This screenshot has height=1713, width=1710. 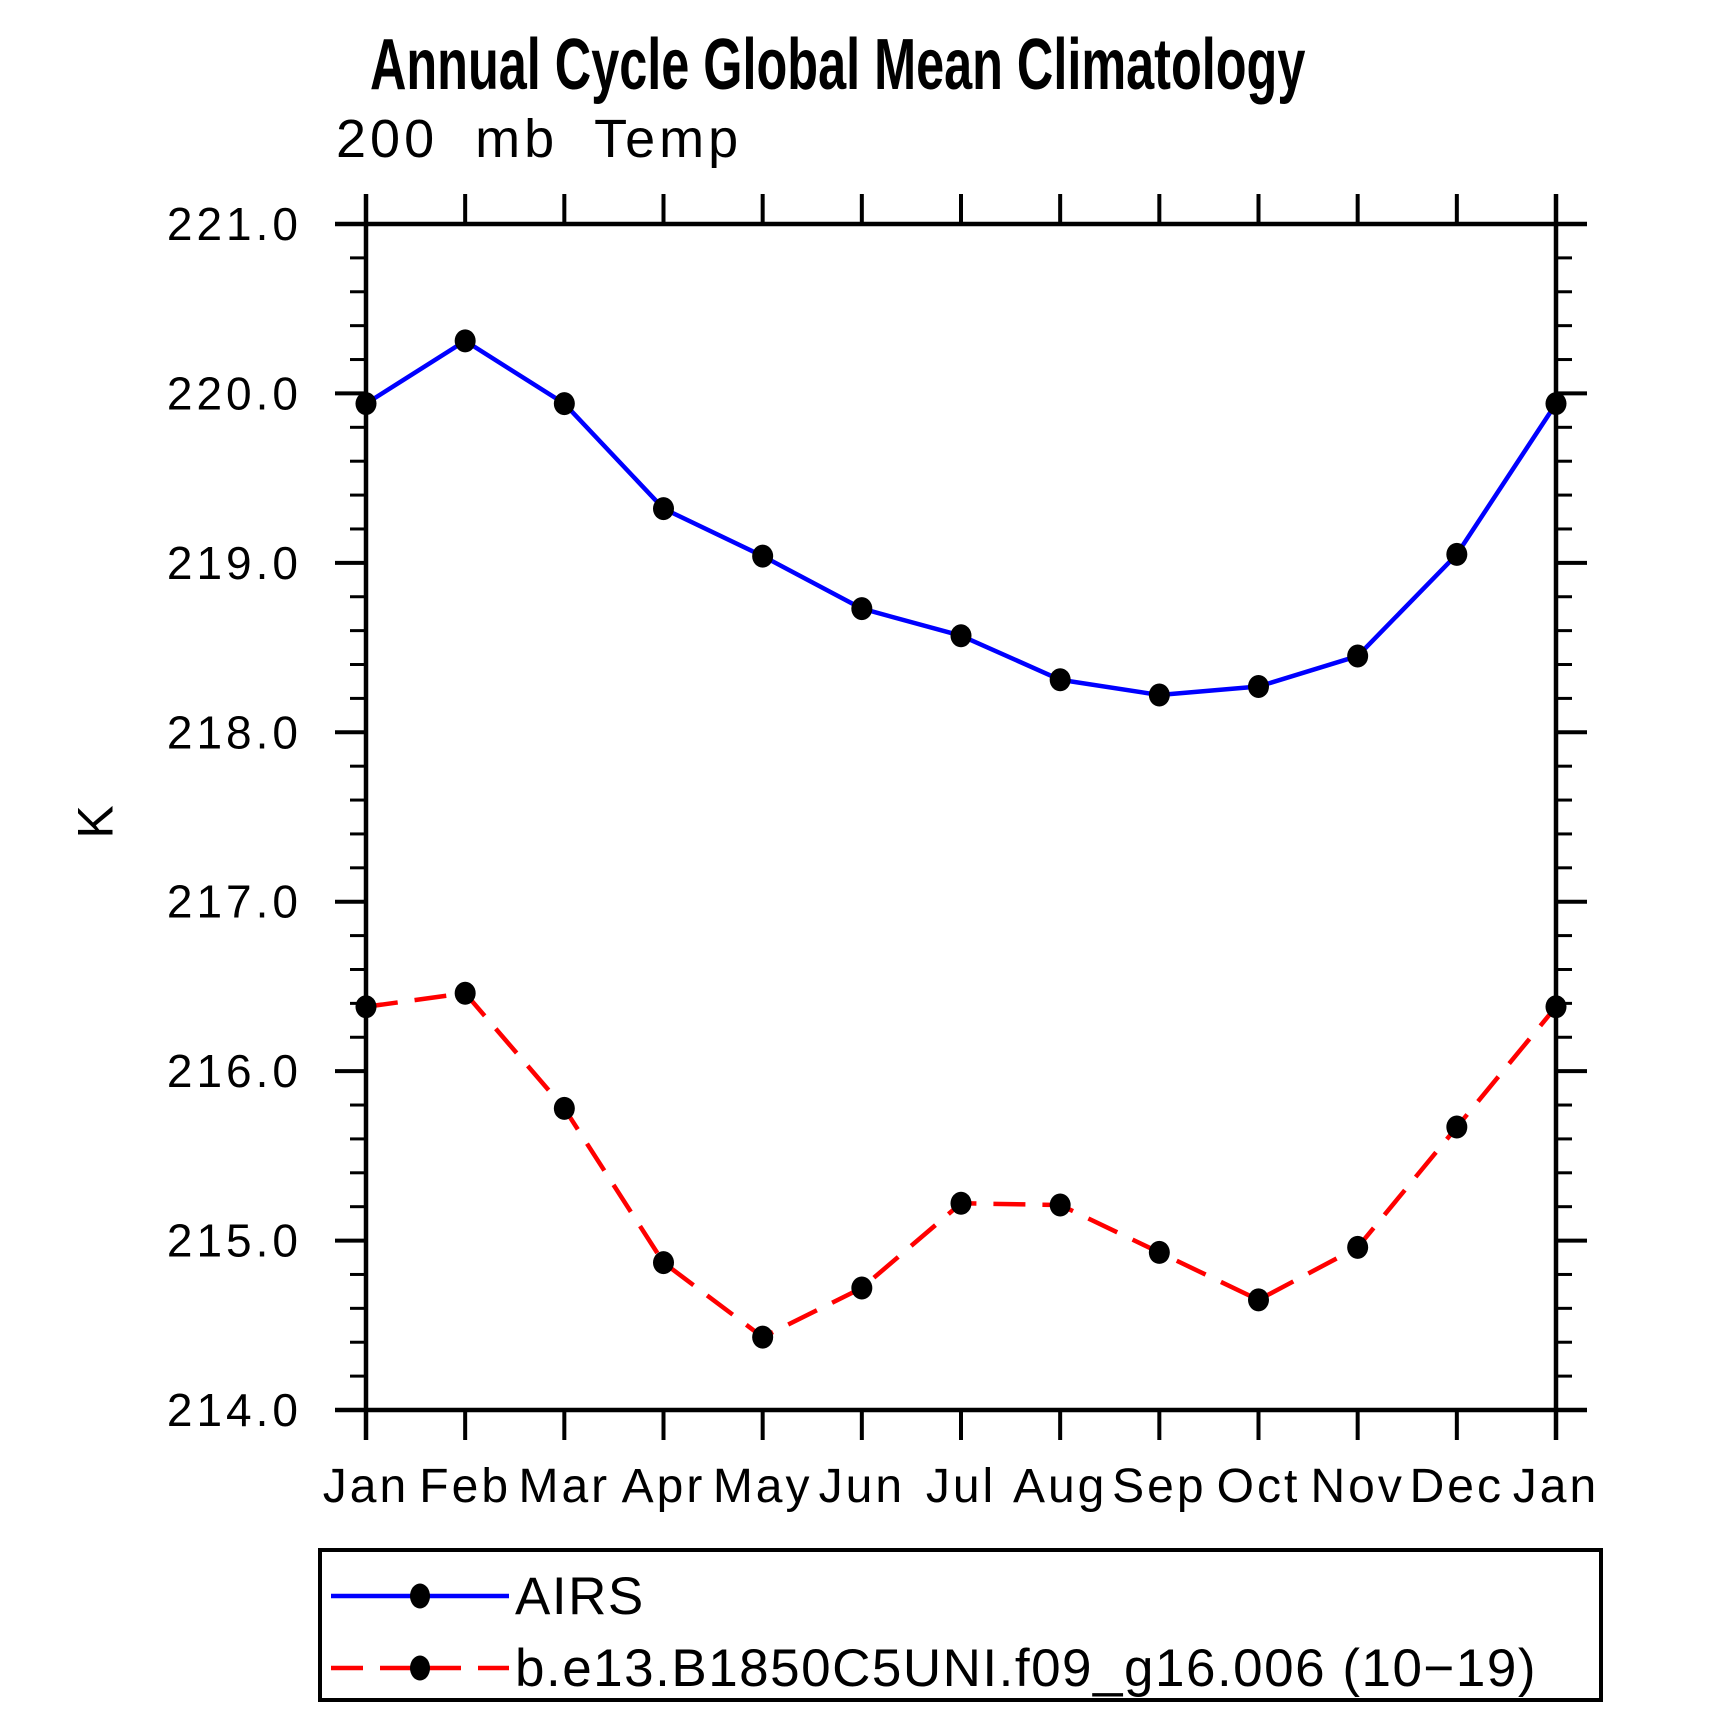 I want to click on x-tick-label: Dec, so click(x=1457, y=1486).